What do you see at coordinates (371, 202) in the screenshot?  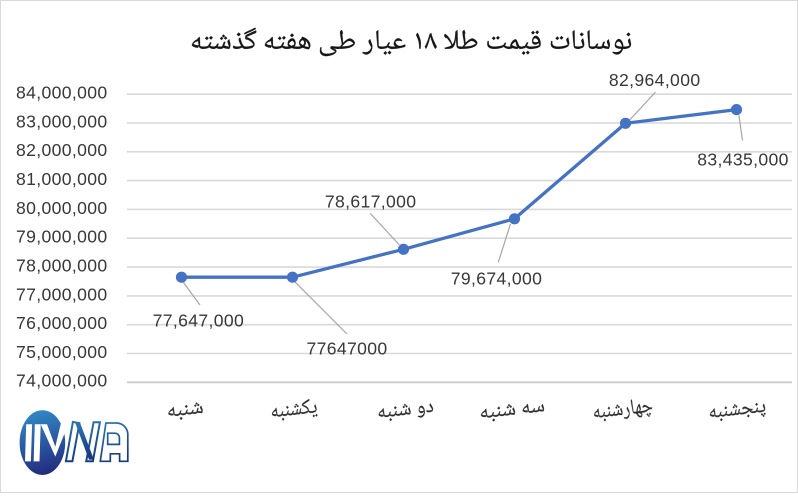 I see `svg-text: 78,617,000` at bounding box center [371, 202].